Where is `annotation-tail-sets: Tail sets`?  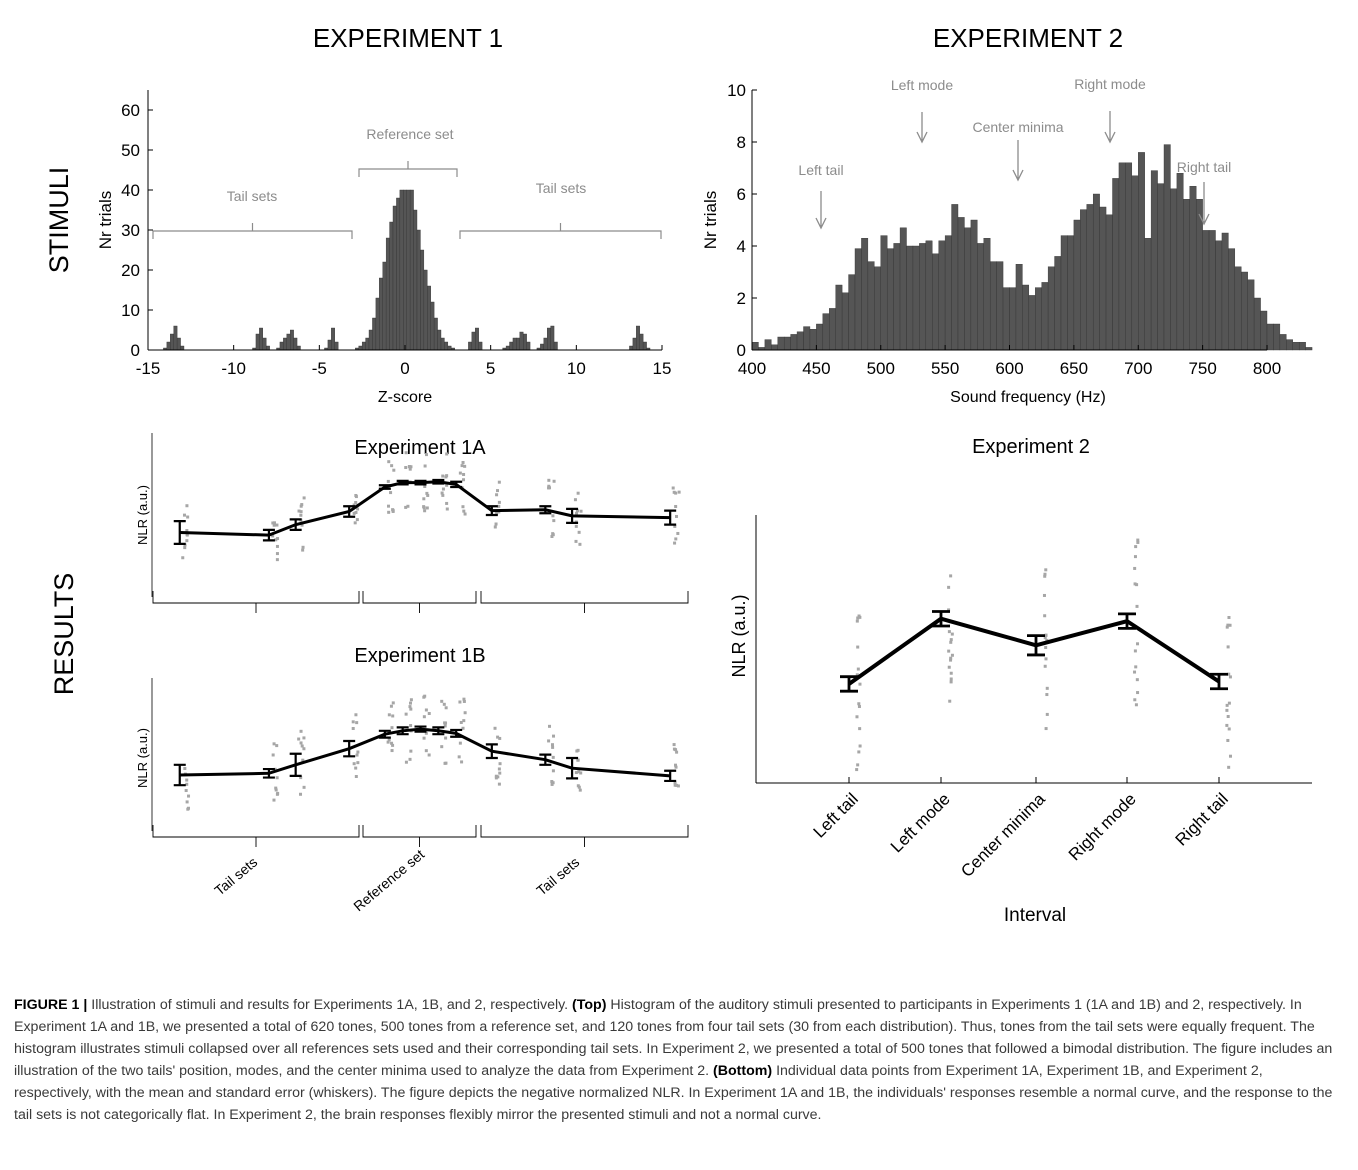
annotation-tail-sets: Tail sets is located at coordinates (561, 188).